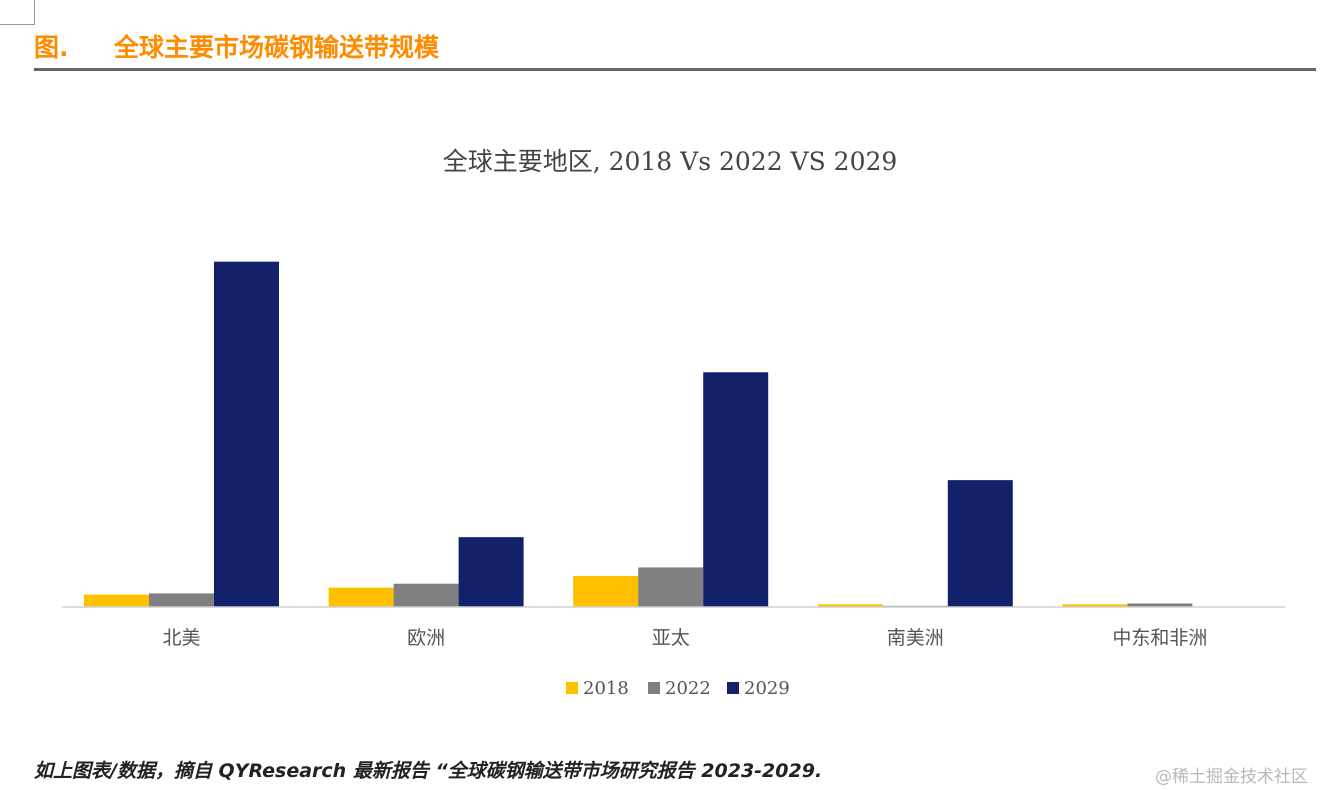 Image resolution: width=1320 pixels, height=790 pixels. What do you see at coordinates (361, 597) in the screenshot?
I see `bar-2018-欧洲` at bounding box center [361, 597].